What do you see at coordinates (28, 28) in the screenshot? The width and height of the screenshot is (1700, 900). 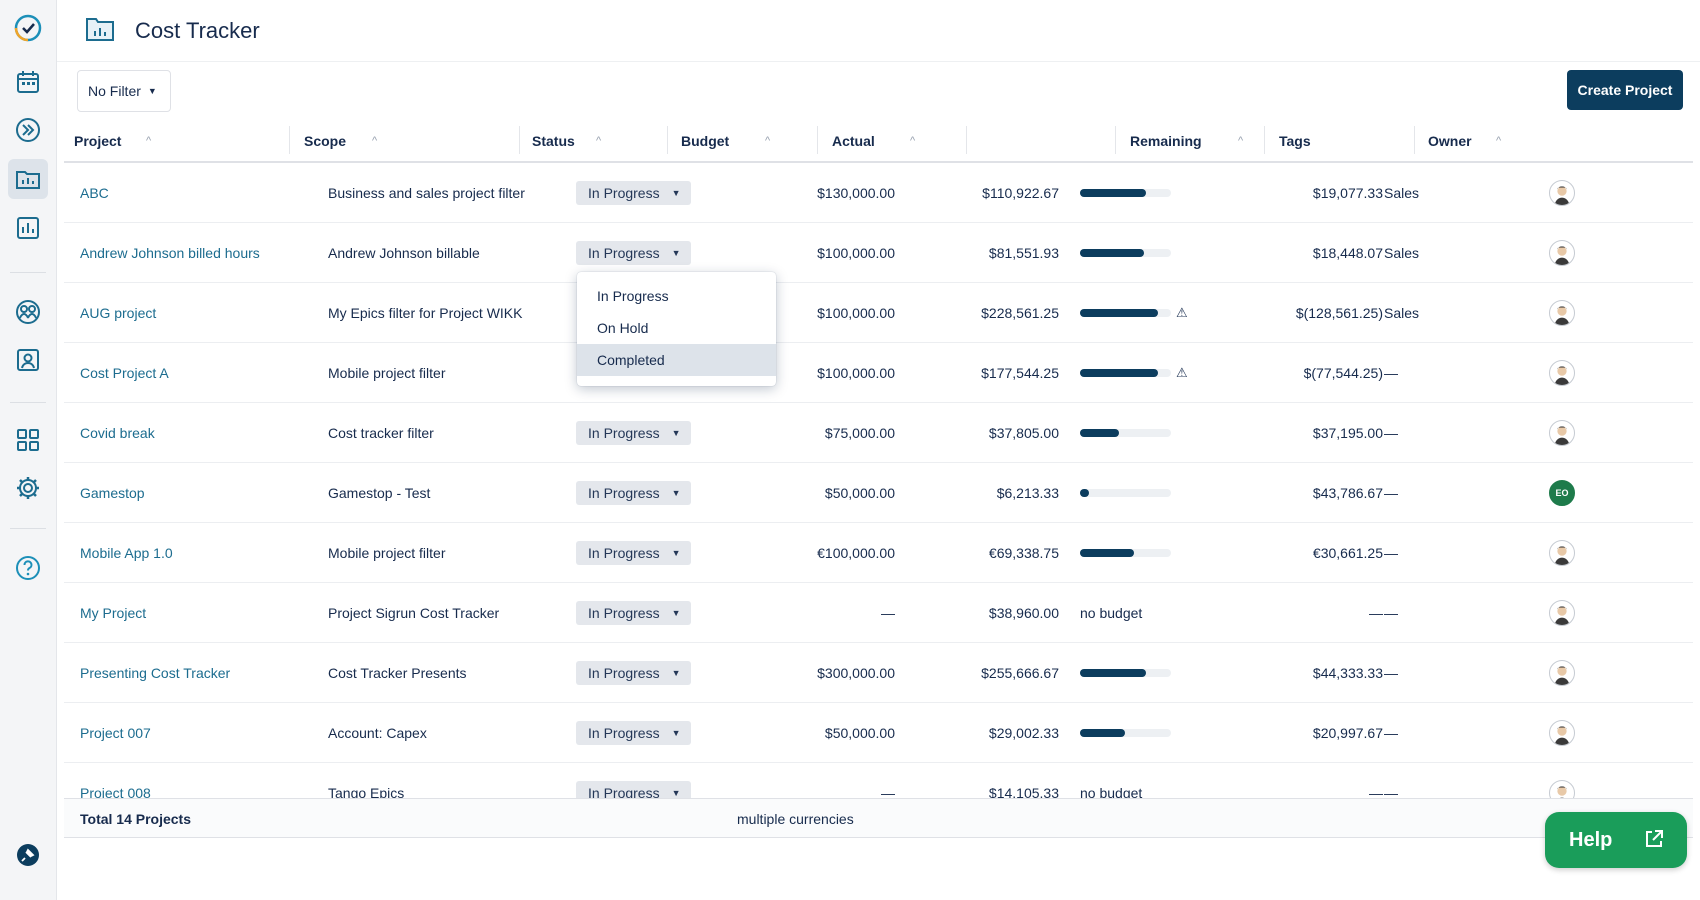 I see `app-logo-icon` at bounding box center [28, 28].